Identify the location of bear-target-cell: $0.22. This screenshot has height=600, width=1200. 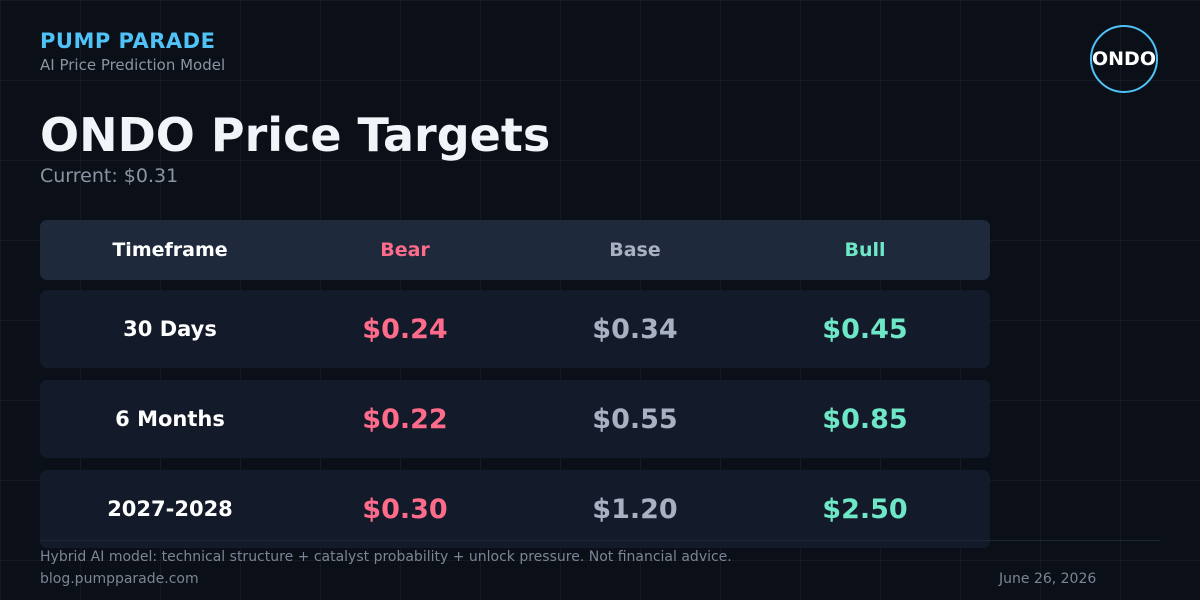
(405, 419).